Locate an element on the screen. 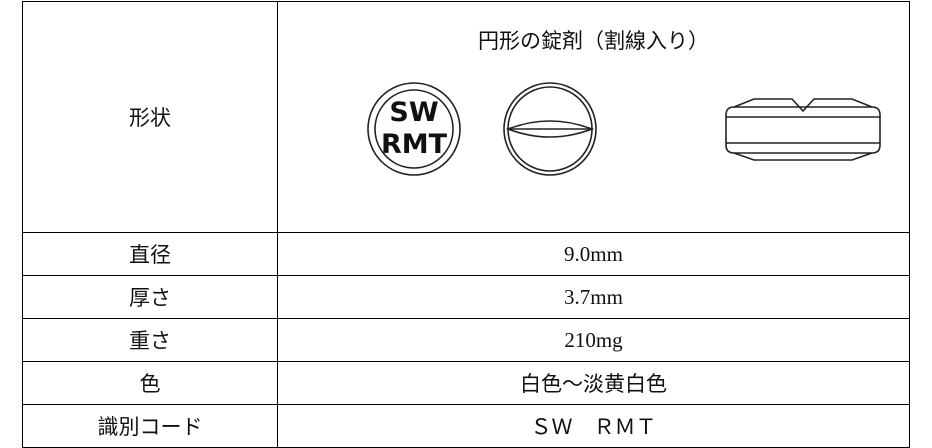  table-row: 厚さ 3.7mm is located at coordinates (466, 297).